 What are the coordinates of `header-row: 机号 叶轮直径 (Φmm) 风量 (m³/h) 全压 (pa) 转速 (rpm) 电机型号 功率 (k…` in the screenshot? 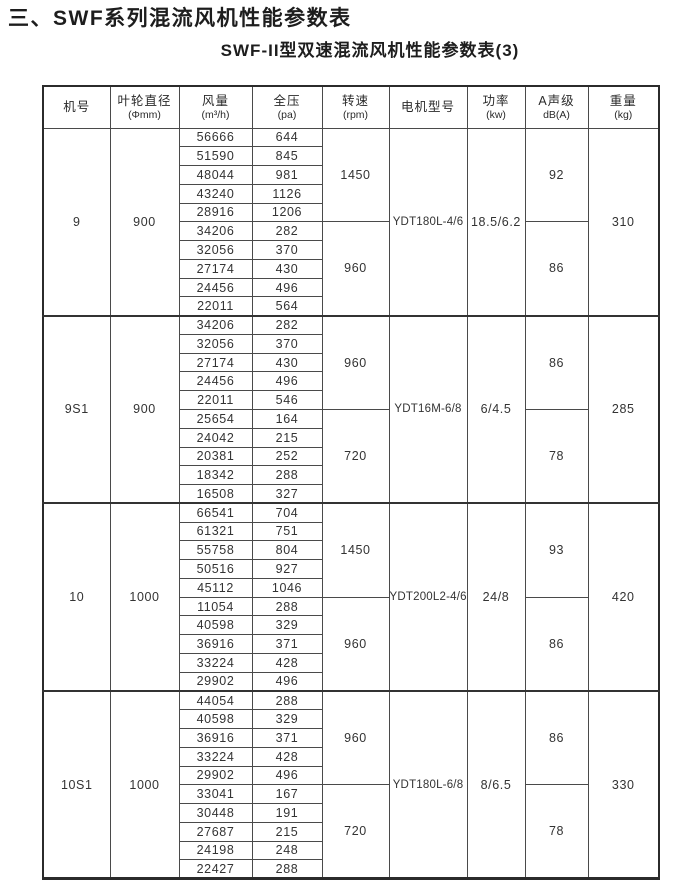 It's located at (351, 107).